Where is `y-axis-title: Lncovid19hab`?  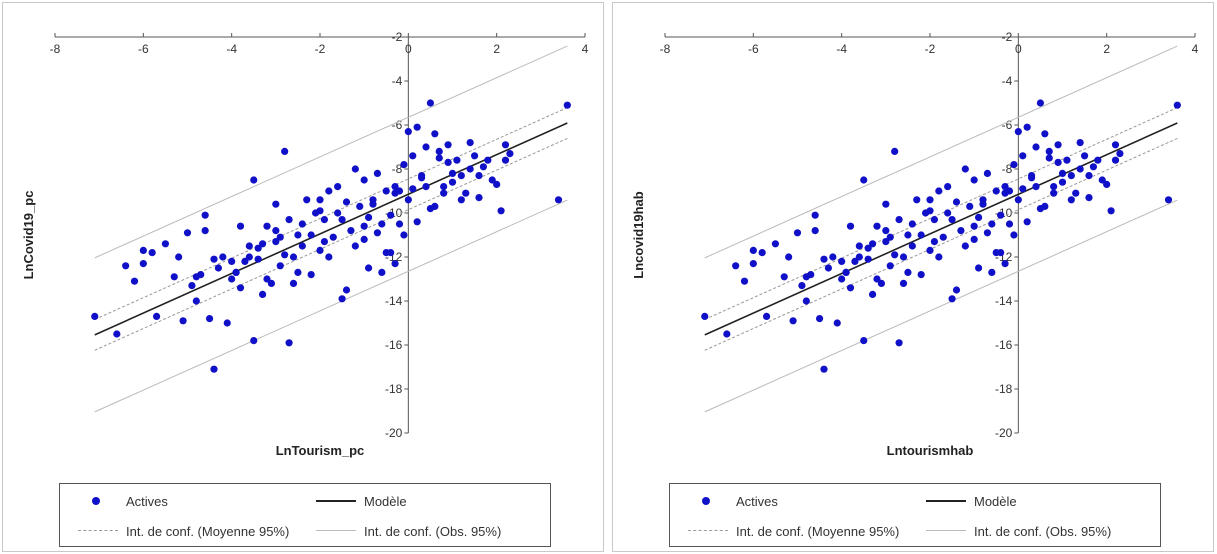
y-axis-title: Lncovid19hab is located at coordinates (638, 234).